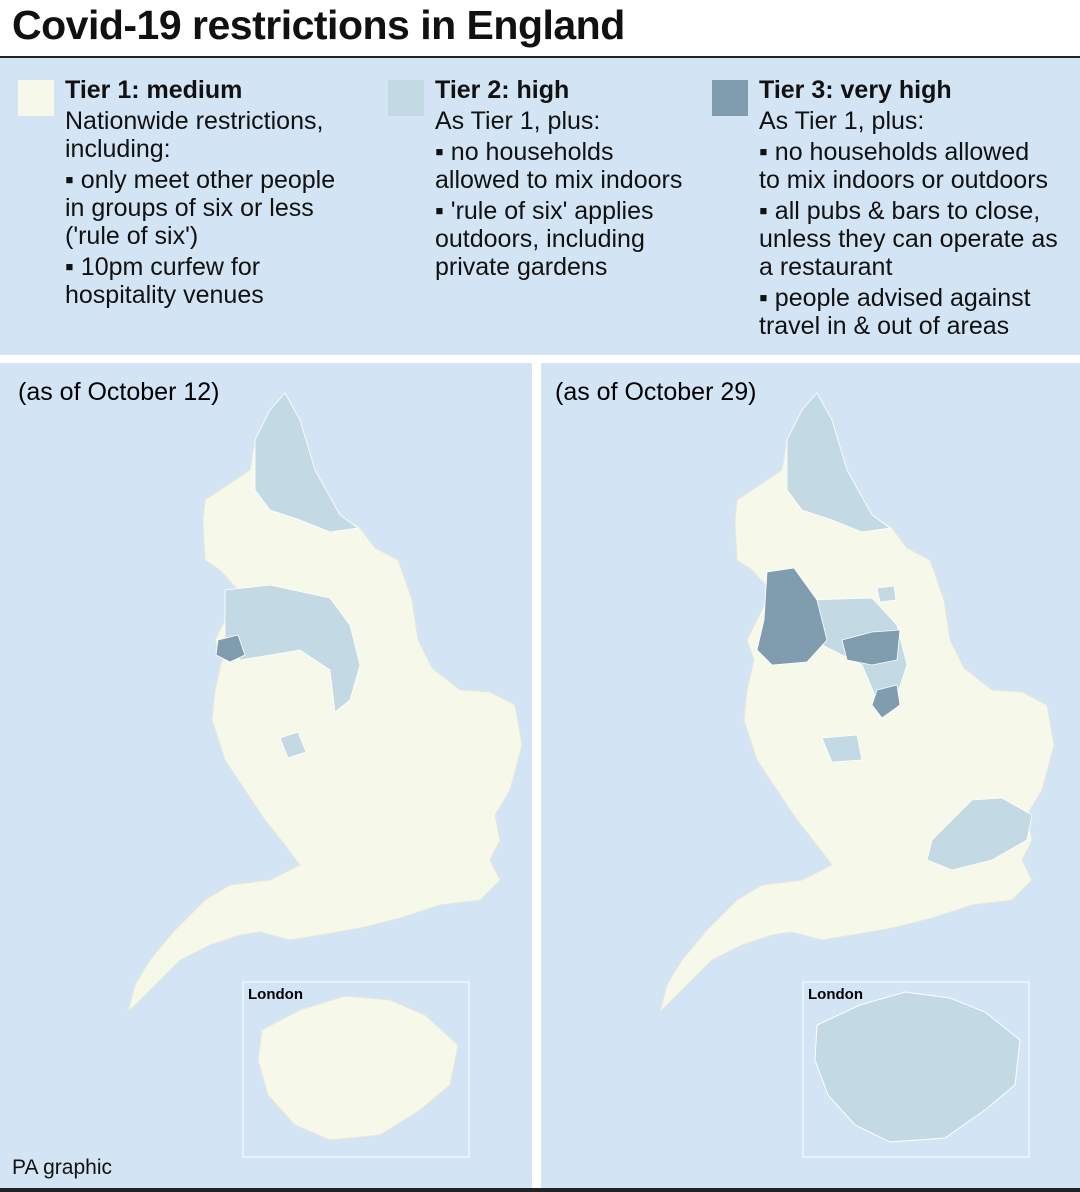 The image size is (1080, 1192). Describe the element at coordinates (884, 326) in the screenshot. I see `text-line: travel in & out of areas` at that location.